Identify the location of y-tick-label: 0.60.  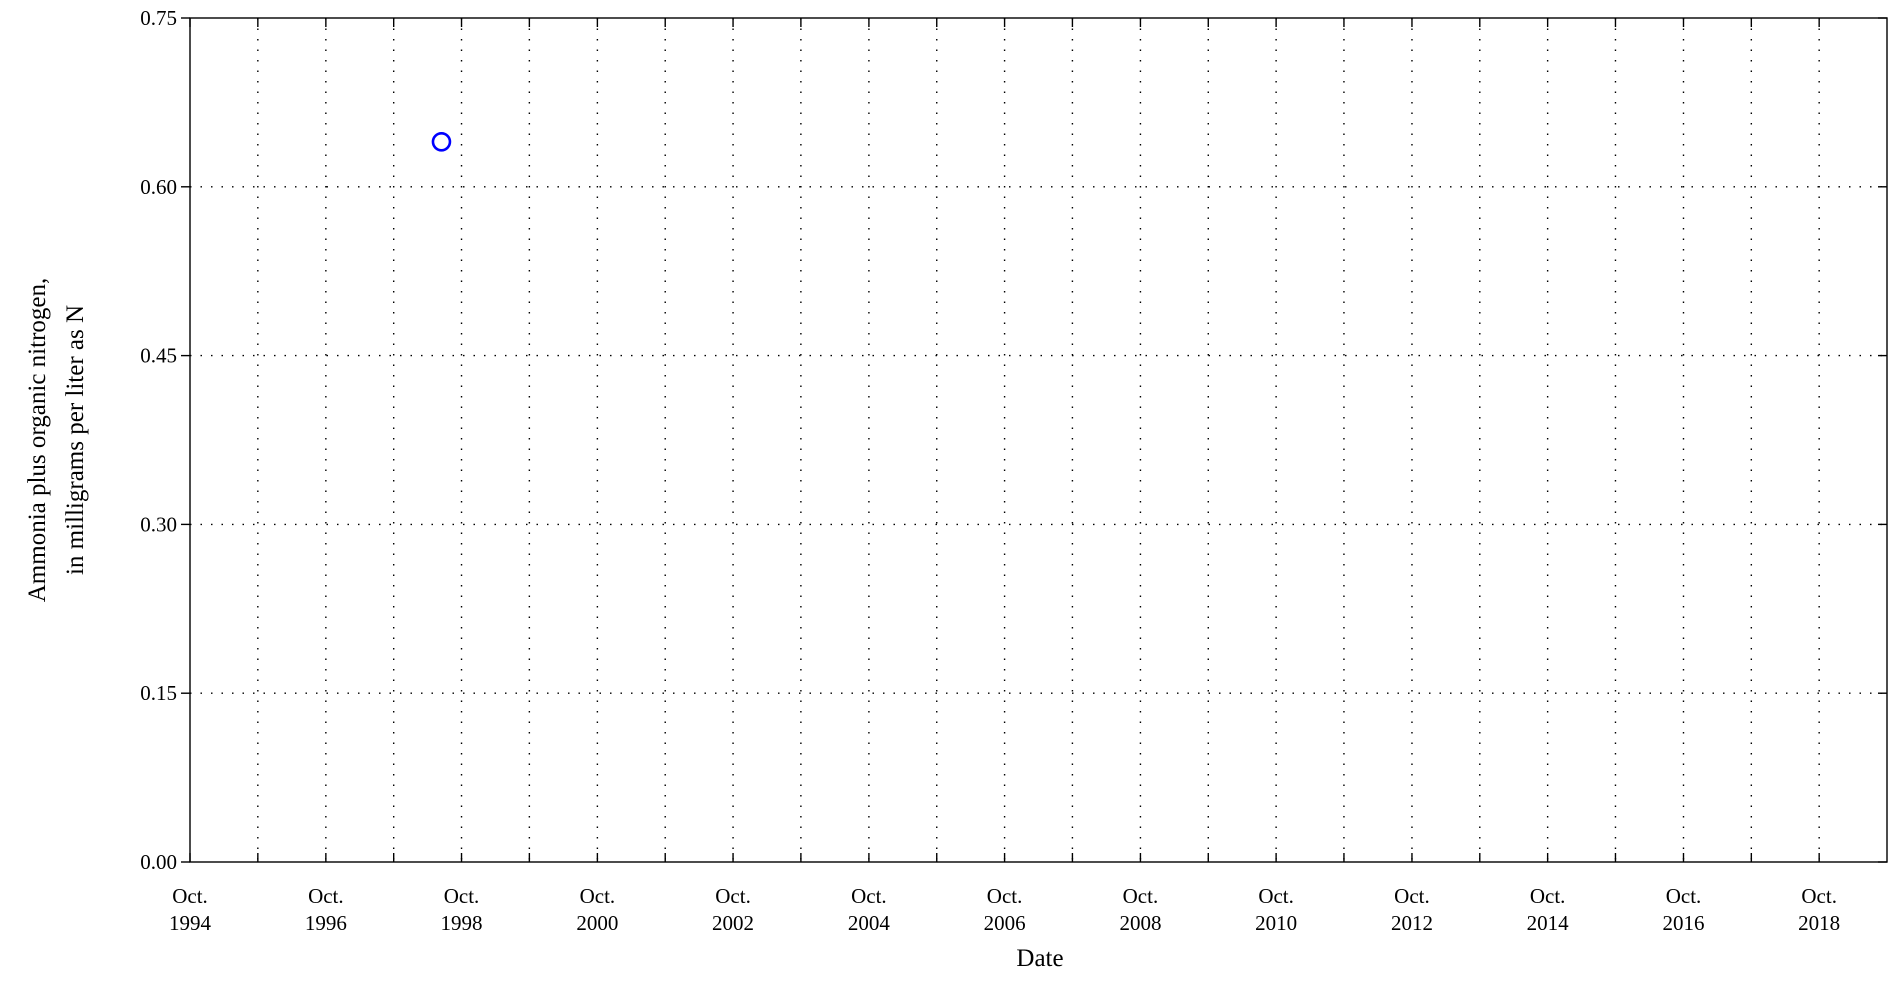
(158, 187).